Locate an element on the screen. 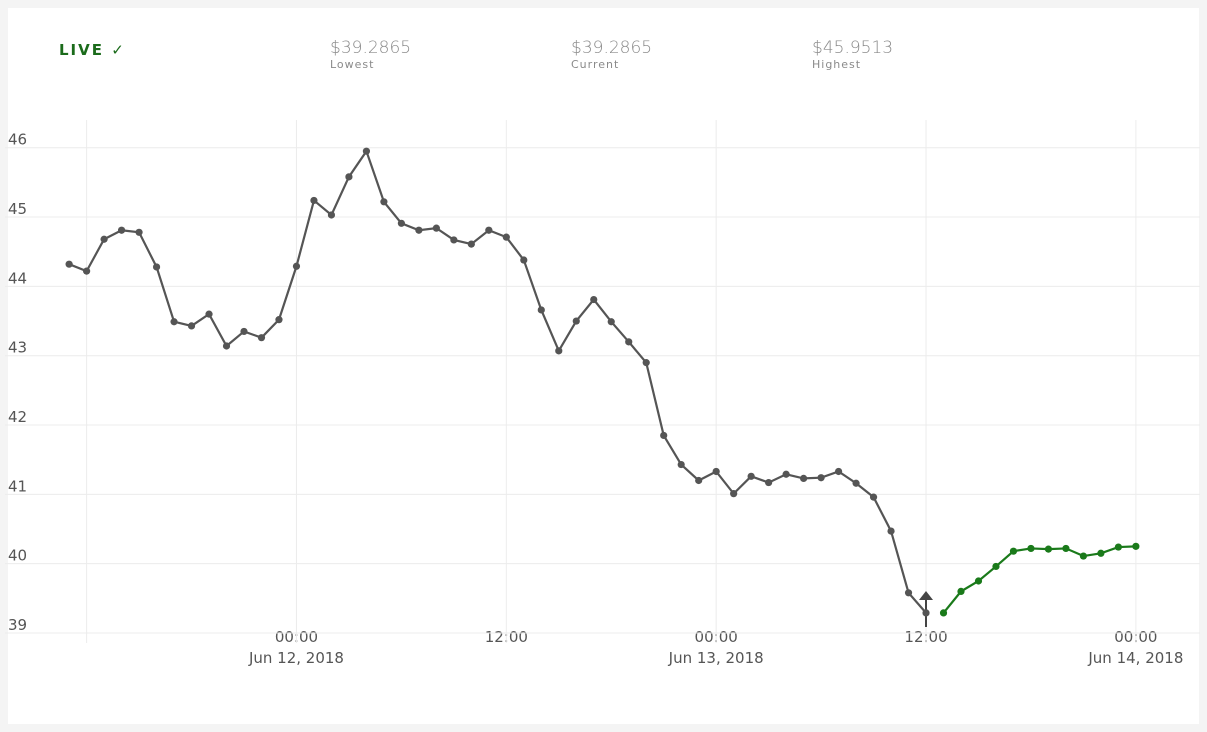  stat-value: $45.9513 is located at coordinates (853, 48).